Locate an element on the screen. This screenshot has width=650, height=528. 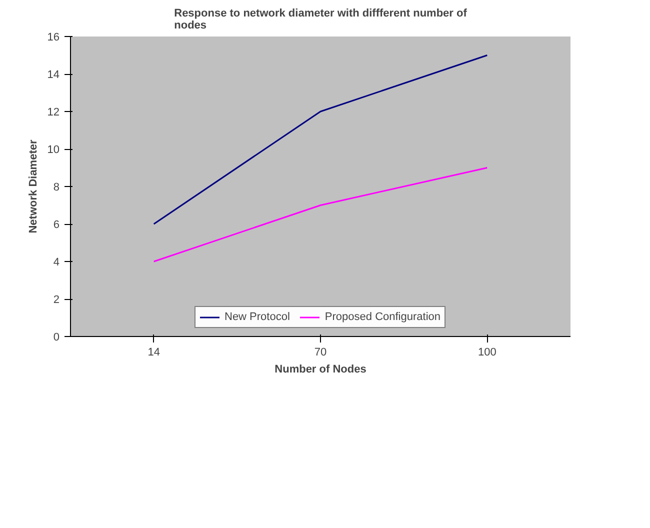
x-tick-label: 14 is located at coordinates (154, 352).